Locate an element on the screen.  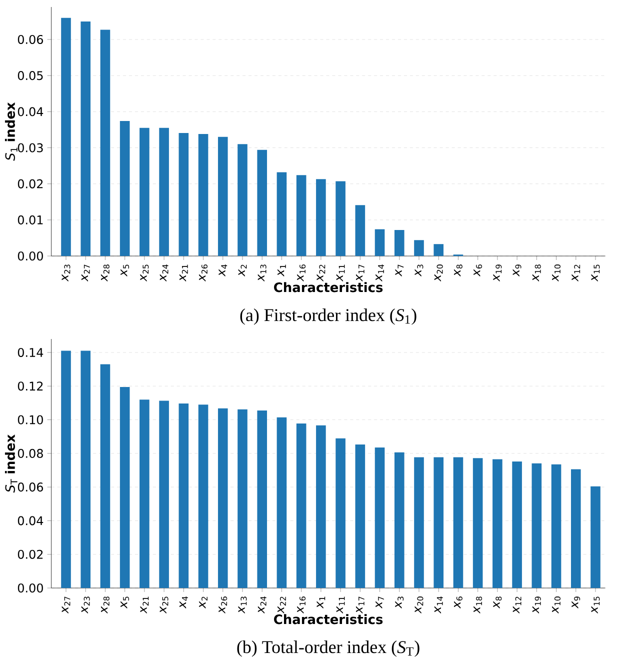
x-tick-label: x$_{23}$ is located at coordinates (85, 605).